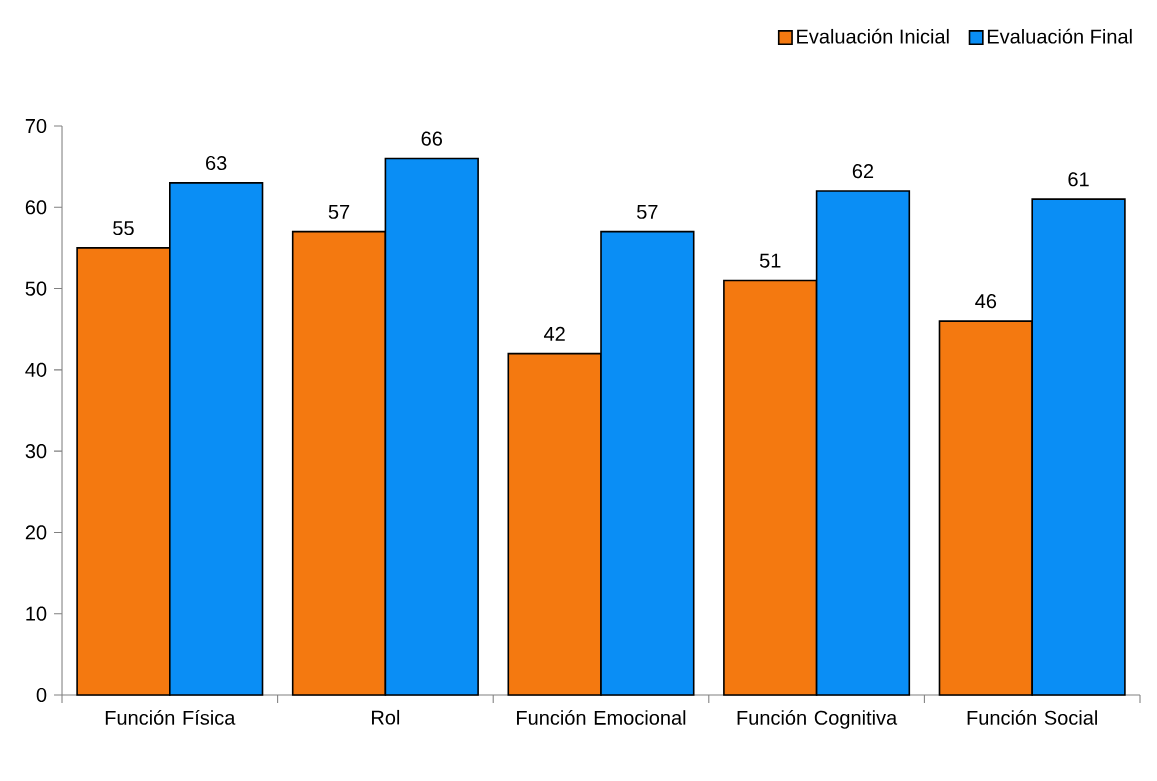 The image size is (1157, 781). Describe the element at coordinates (873, 36) in the screenshot. I see `legend-label: Evaluación Inicial` at that location.